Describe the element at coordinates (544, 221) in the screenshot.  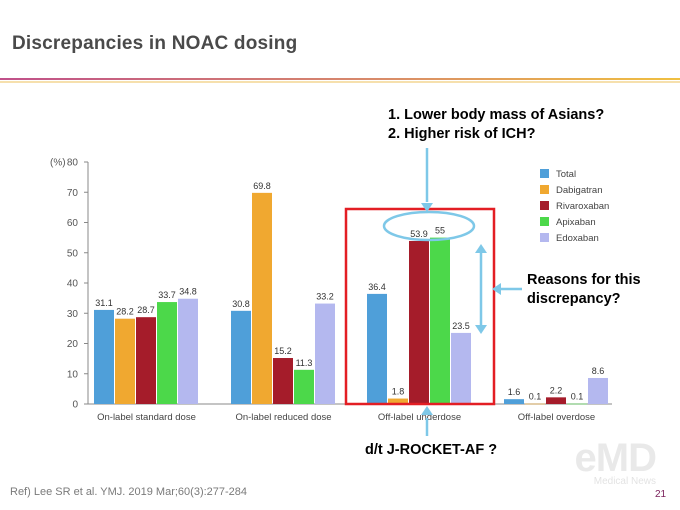
I see `legend-swatch-apixaban` at that location.